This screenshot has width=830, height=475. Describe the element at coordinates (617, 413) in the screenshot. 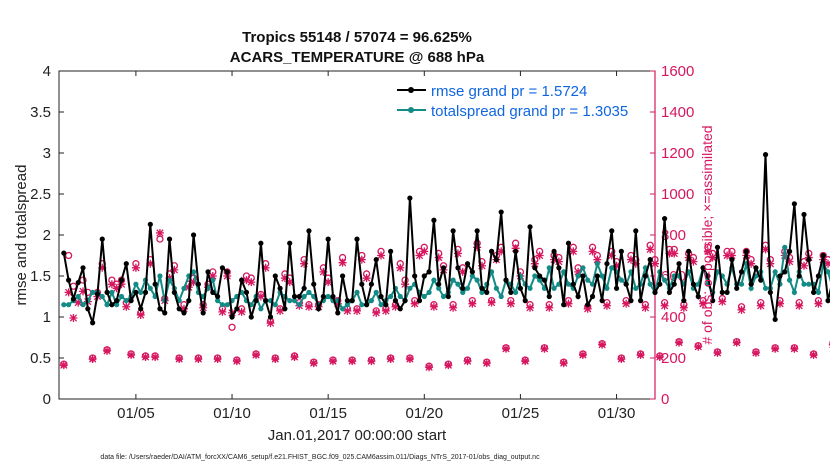

I see `x-tick-label: 01/30` at that location.